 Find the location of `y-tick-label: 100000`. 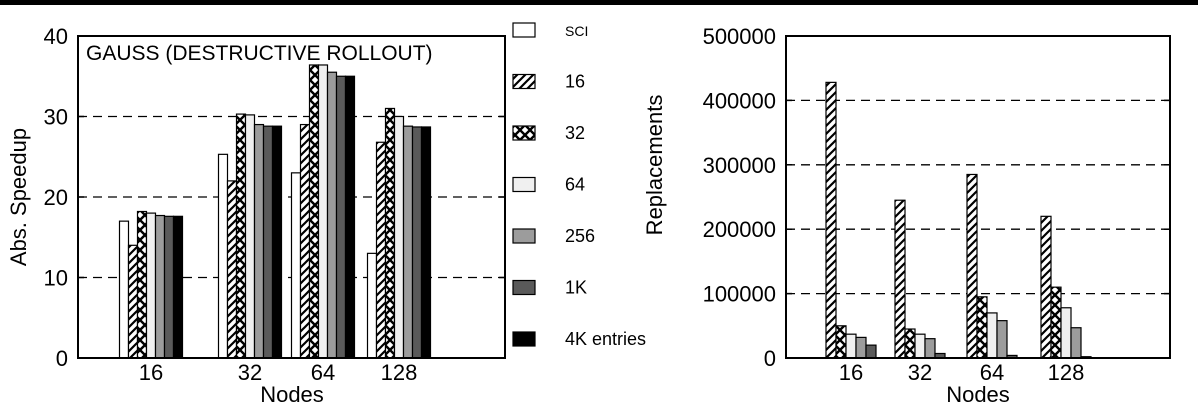

y-tick-label: 100000 is located at coordinates (739, 294).